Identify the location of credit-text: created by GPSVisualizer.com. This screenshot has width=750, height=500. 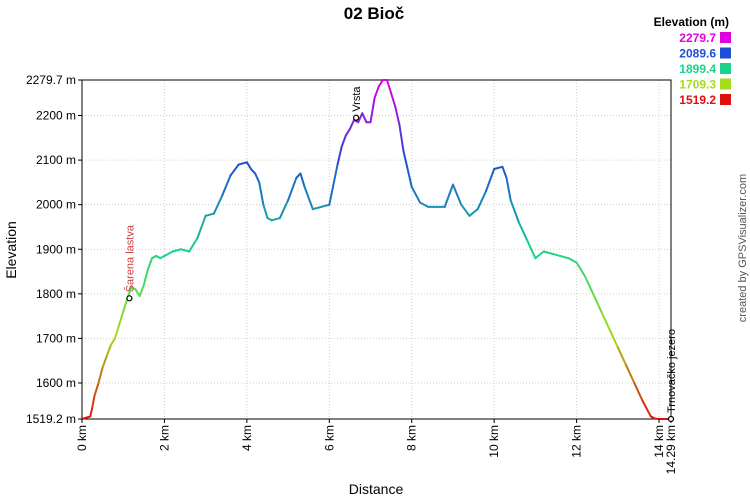
(743, 248).